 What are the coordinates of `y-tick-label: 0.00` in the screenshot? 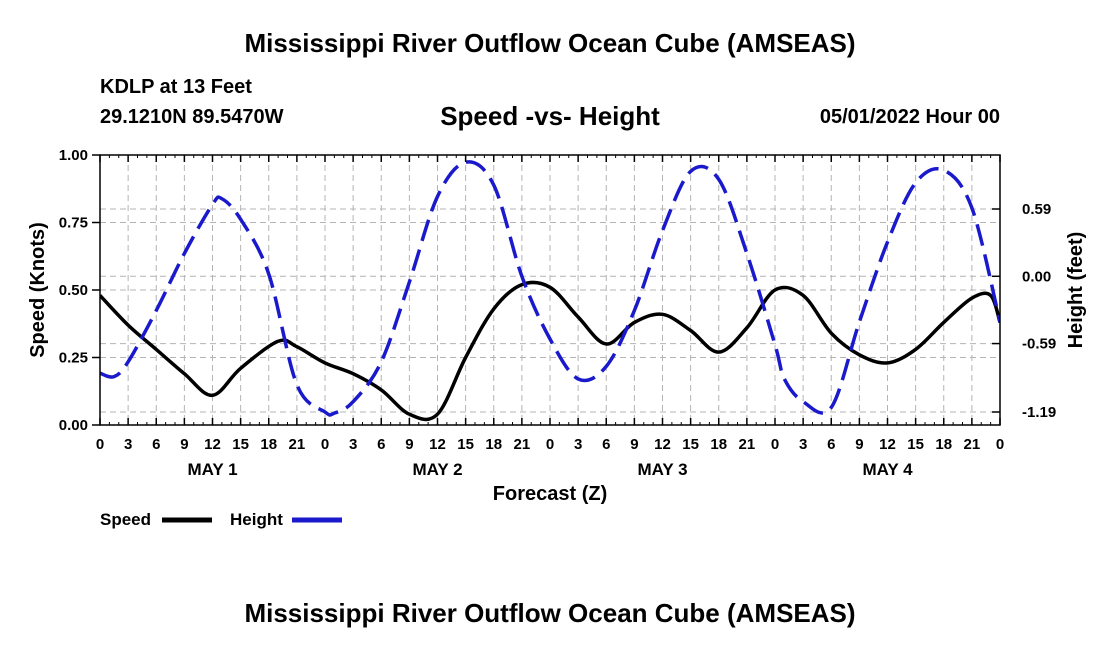 It's located at (73, 425).